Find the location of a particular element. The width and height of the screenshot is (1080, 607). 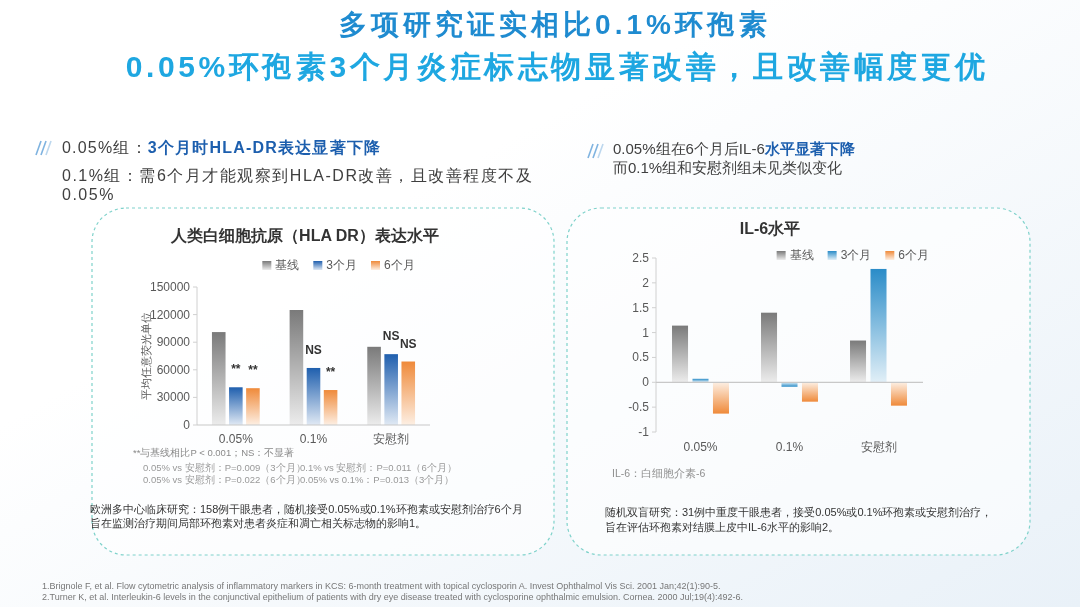

y-tick-label: 2.5 is located at coordinates (641, 258).